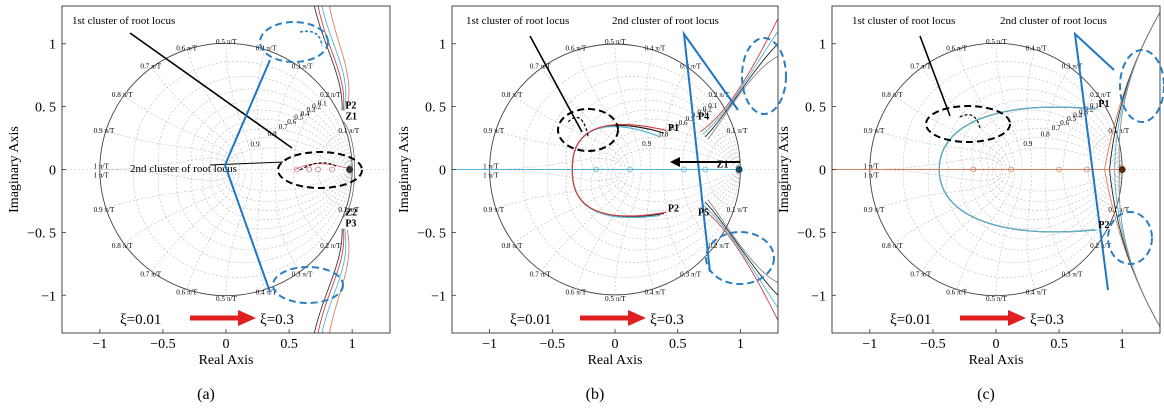 The width and height of the screenshot is (1164, 411). What do you see at coordinates (350, 224) in the screenshot?
I see `point-label: P3` at bounding box center [350, 224].